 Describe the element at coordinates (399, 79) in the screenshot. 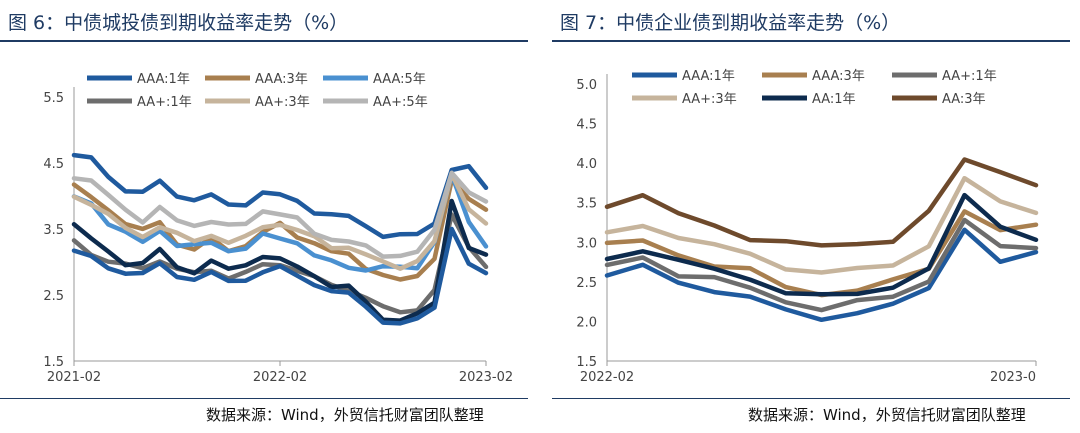

I see `legend-label: AAA:5年` at that location.